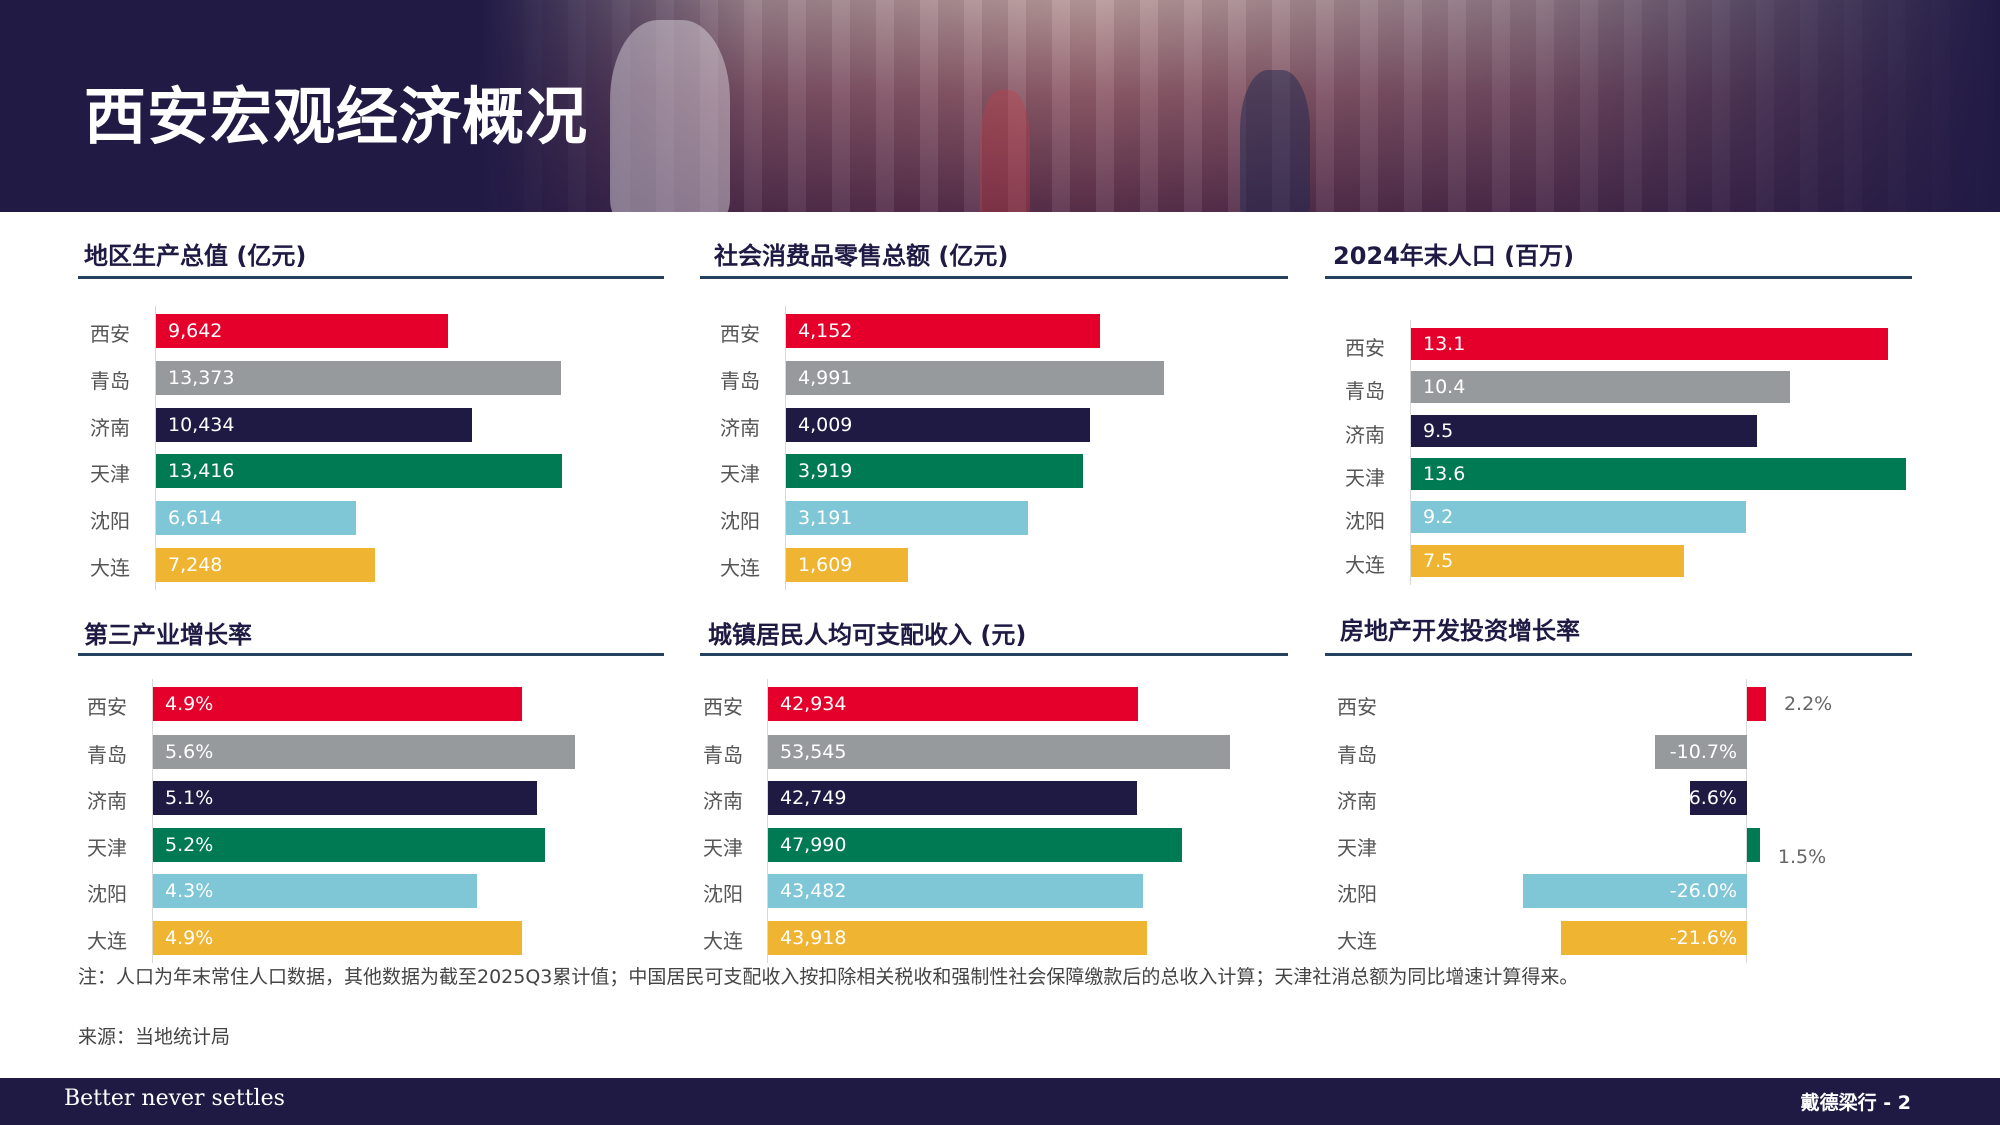 The height and width of the screenshot is (1125, 2000). I want to click on data-label: 7,248, so click(195, 565).